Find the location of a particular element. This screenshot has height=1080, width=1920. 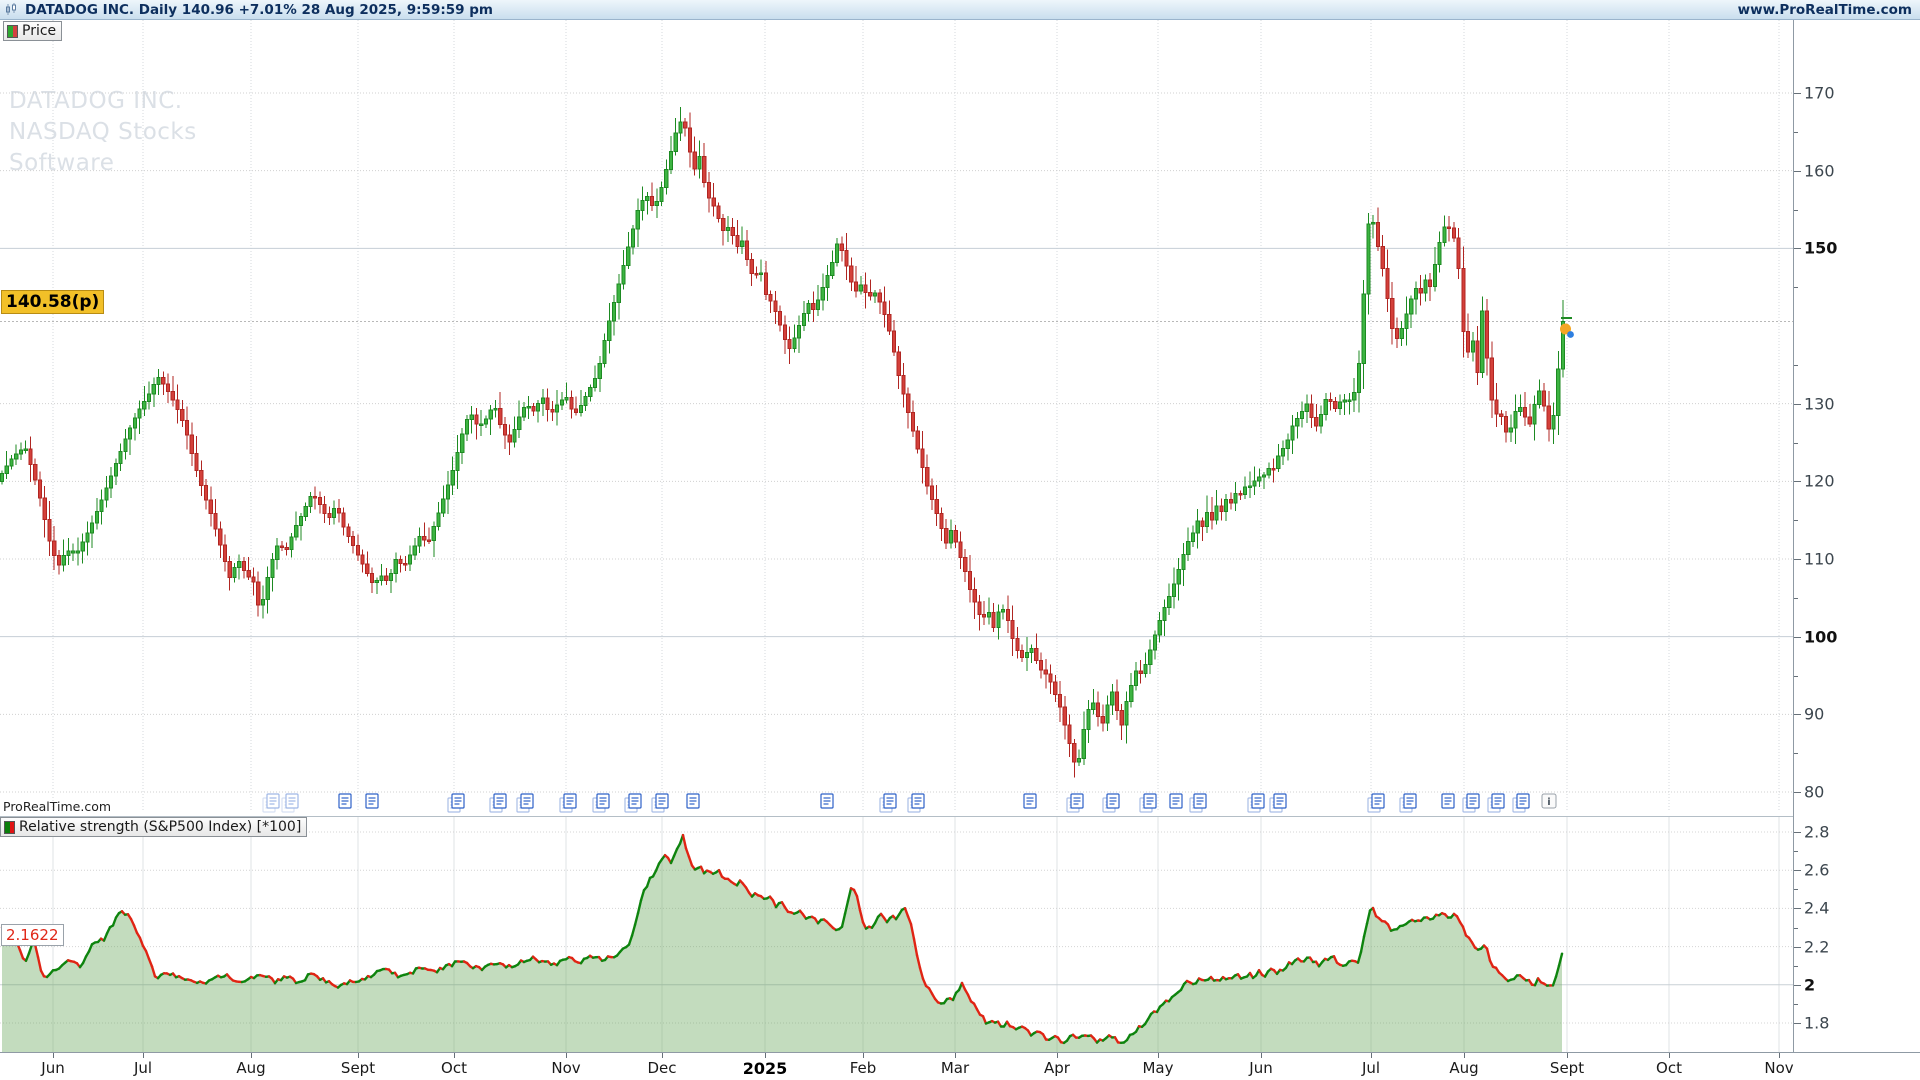

news-icons-row: i is located at coordinates (909, 803).